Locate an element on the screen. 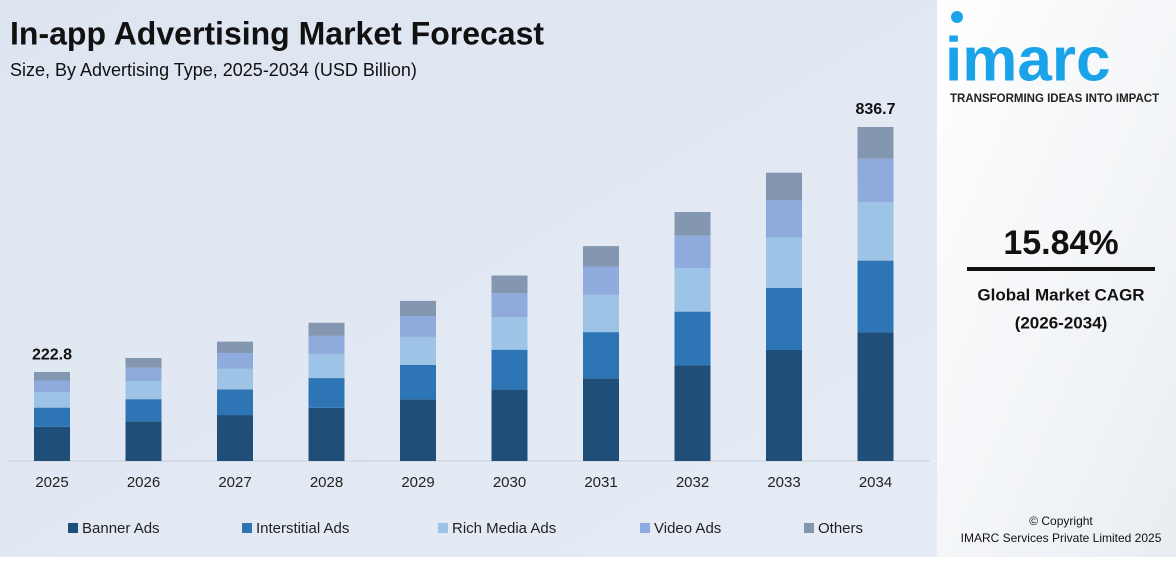 This screenshot has width=1176, height=562. cagr-label: Global Market CAGR is located at coordinates (1060, 294).